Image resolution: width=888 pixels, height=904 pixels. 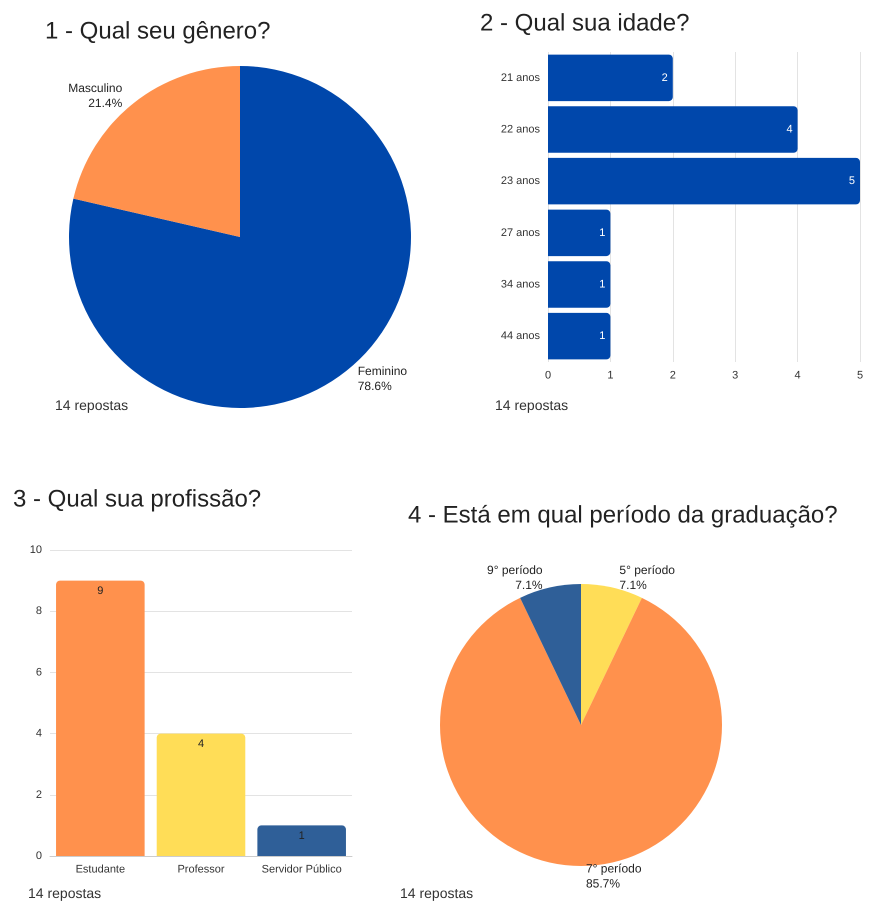 I want to click on y-tick-label: 10, so click(x=36, y=550).